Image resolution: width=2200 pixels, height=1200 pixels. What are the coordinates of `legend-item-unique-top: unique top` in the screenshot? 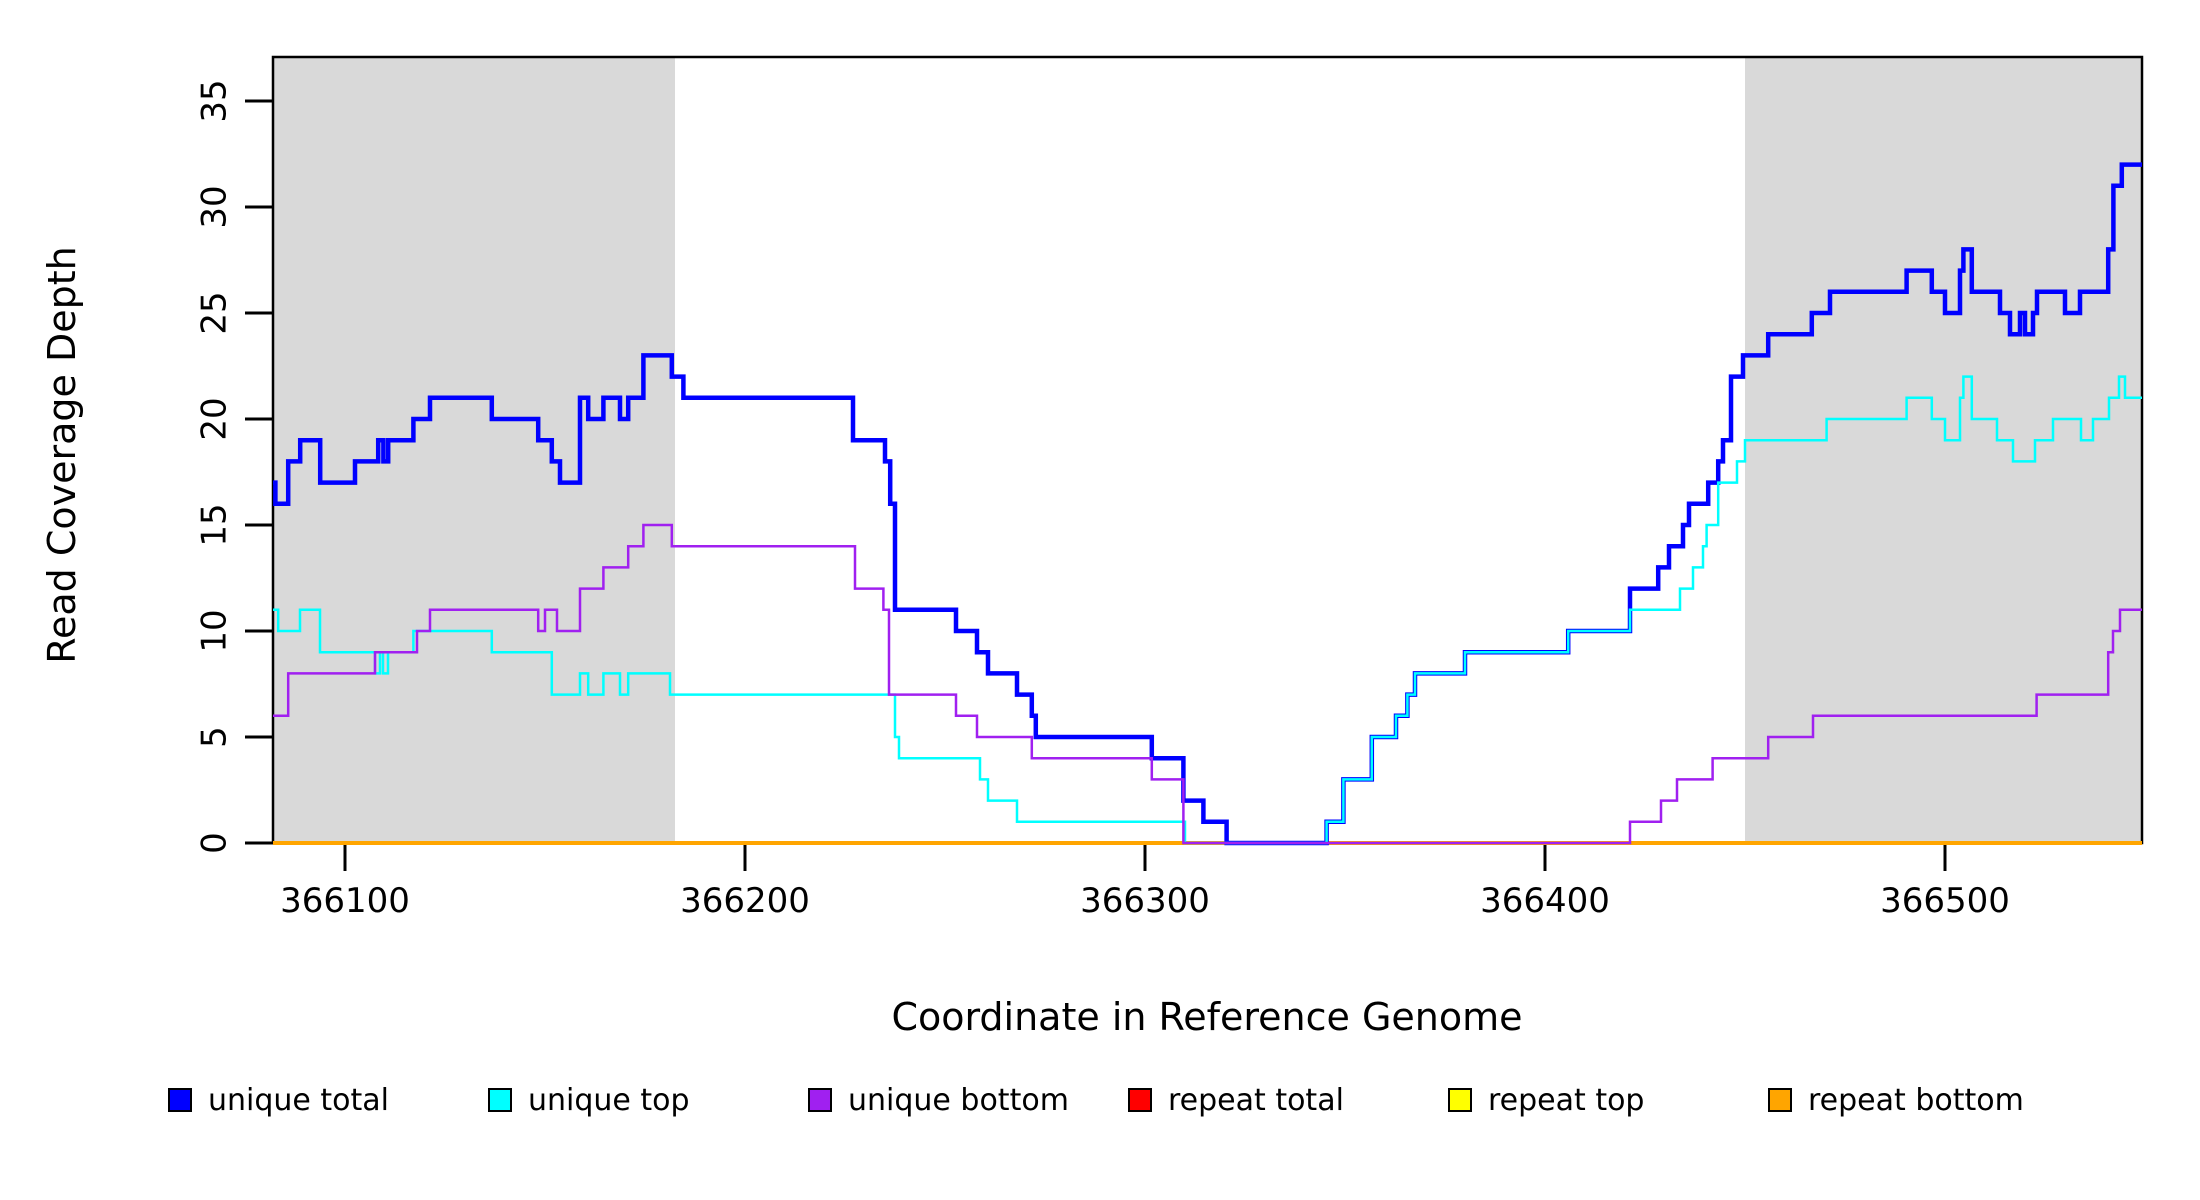 It's located at (589, 1100).